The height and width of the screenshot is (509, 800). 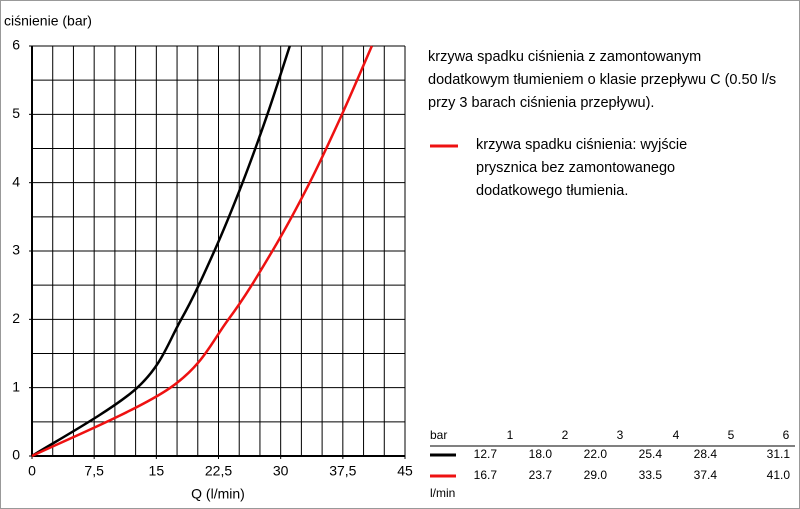 What do you see at coordinates (218, 471) in the screenshot?
I see `x-tick-label: 22,5` at bounding box center [218, 471].